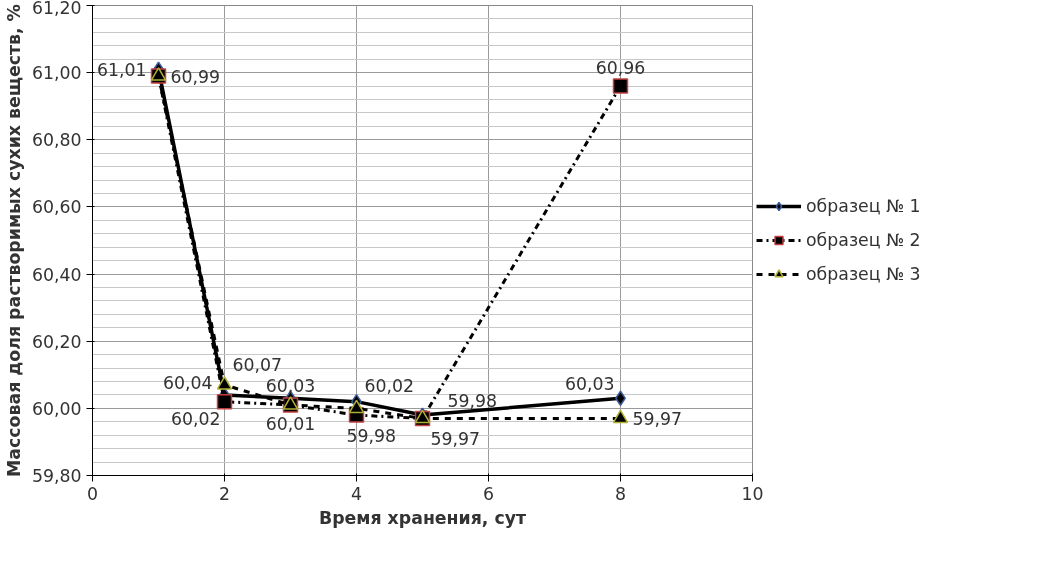  I want to click on y-axis-title: Массовая доля растворимых сухих веществ, %, so click(13, 240).